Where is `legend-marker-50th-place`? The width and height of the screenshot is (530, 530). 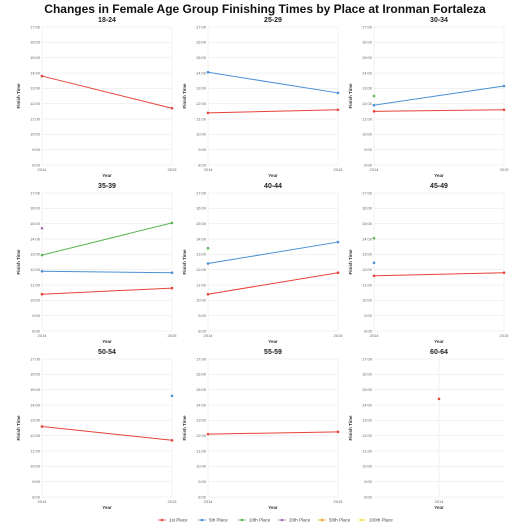 legend-marker-50th-place is located at coordinates (322, 520).